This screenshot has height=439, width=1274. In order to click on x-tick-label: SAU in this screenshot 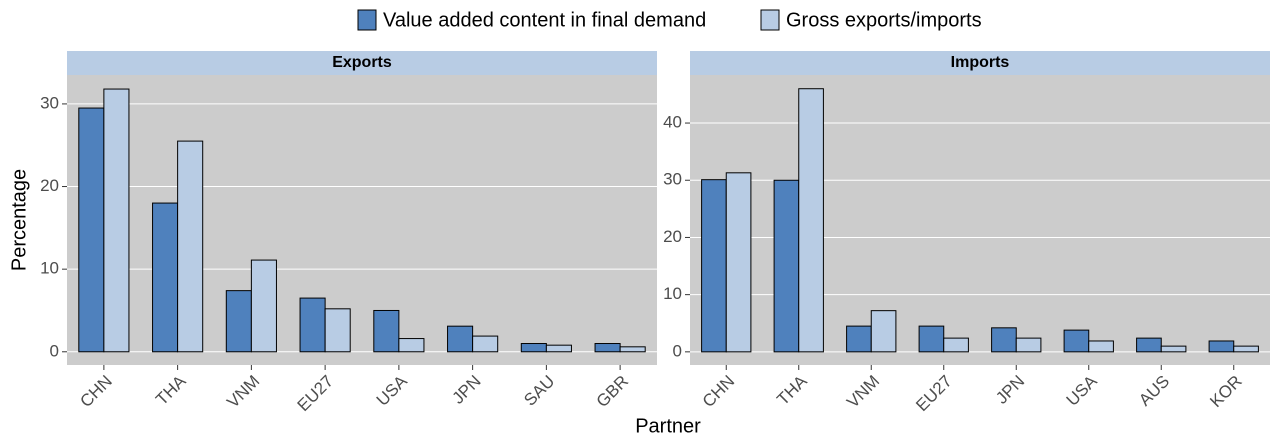, I will do `click(539, 391)`.